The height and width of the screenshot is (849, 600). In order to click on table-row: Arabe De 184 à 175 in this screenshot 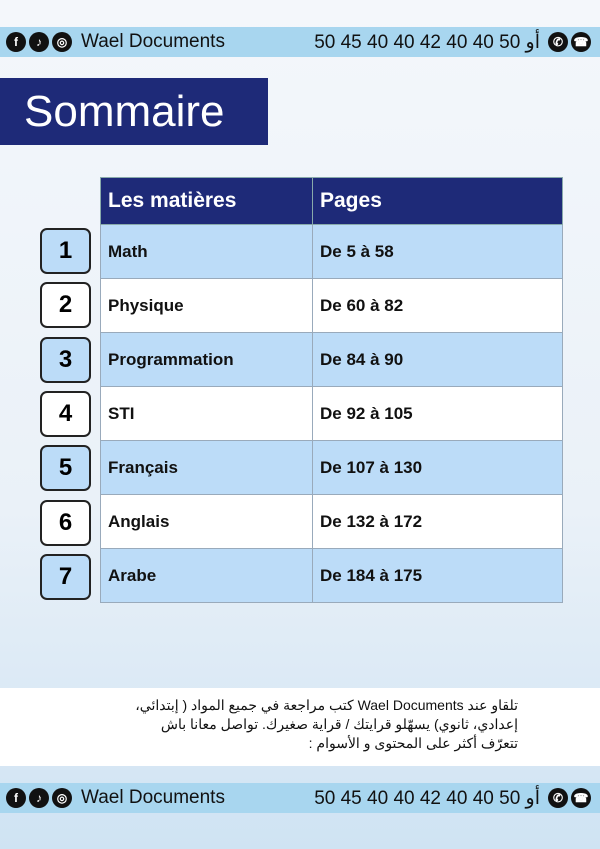, I will do `click(331, 575)`.